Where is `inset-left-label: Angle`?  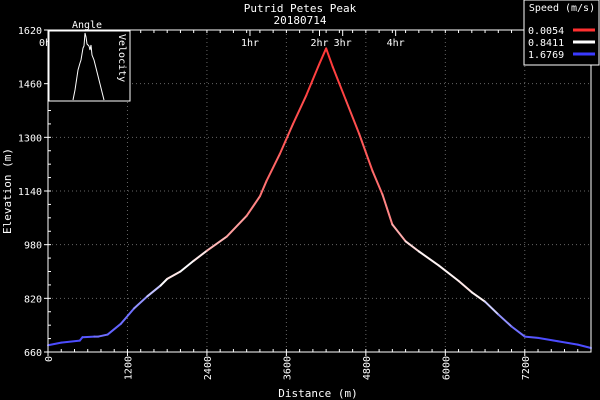 inset-left-label: Angle is located at coordinates (87, 25).